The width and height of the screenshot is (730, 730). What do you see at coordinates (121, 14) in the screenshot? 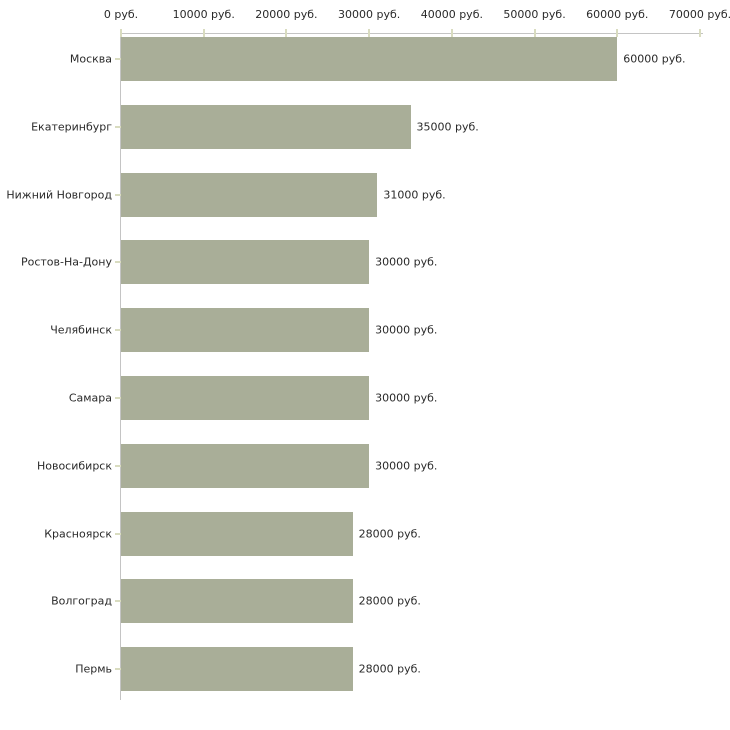
I see `x-axis-label: 0 руб.` at bounding box center [121, 14].